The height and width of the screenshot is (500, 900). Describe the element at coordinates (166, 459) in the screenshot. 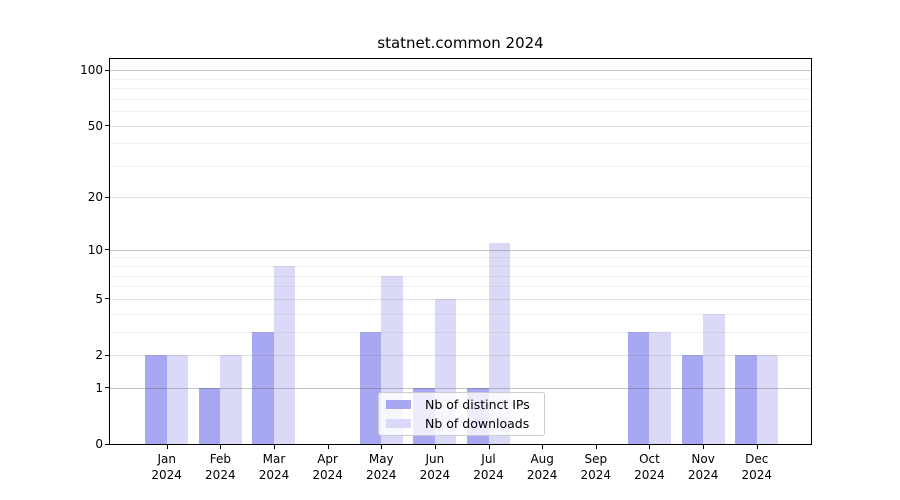

I see `x-tick-month: Jan` at that location.